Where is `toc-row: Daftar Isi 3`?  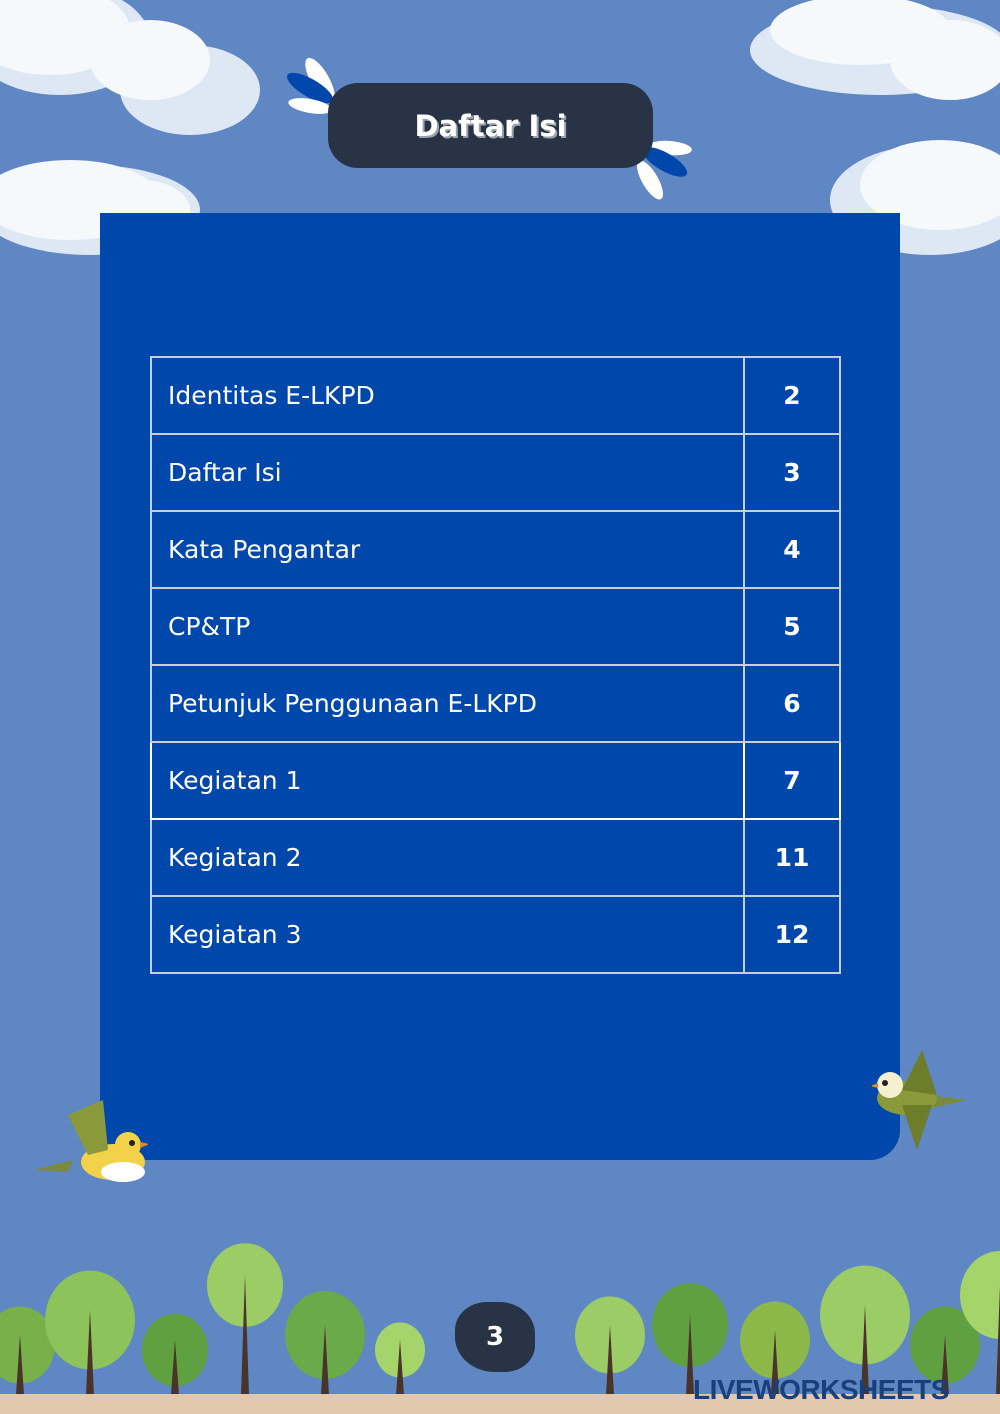 toc-row: Daftar Isi 3 is located at coordinates (495, 472).